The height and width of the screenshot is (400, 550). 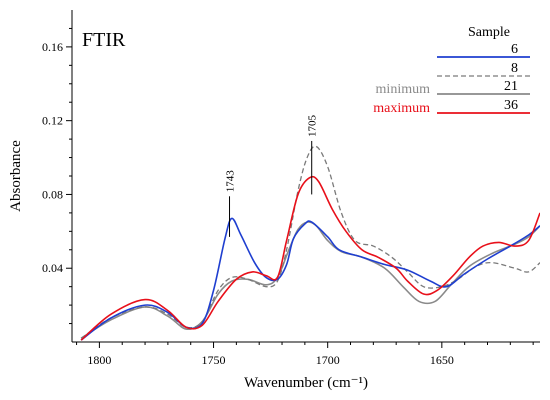 I want to click on x-tick-label: 1800, so click(x=99, y=360).